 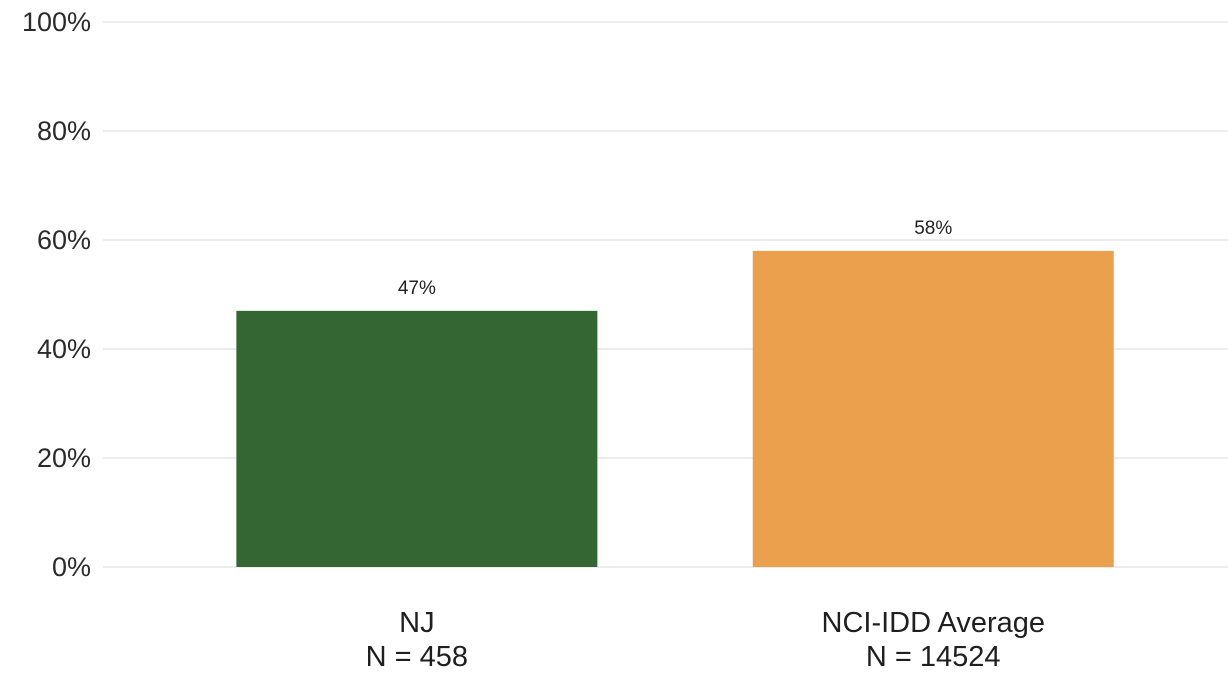 I want to click on data-label: 58%, so click(x=933, y=228).